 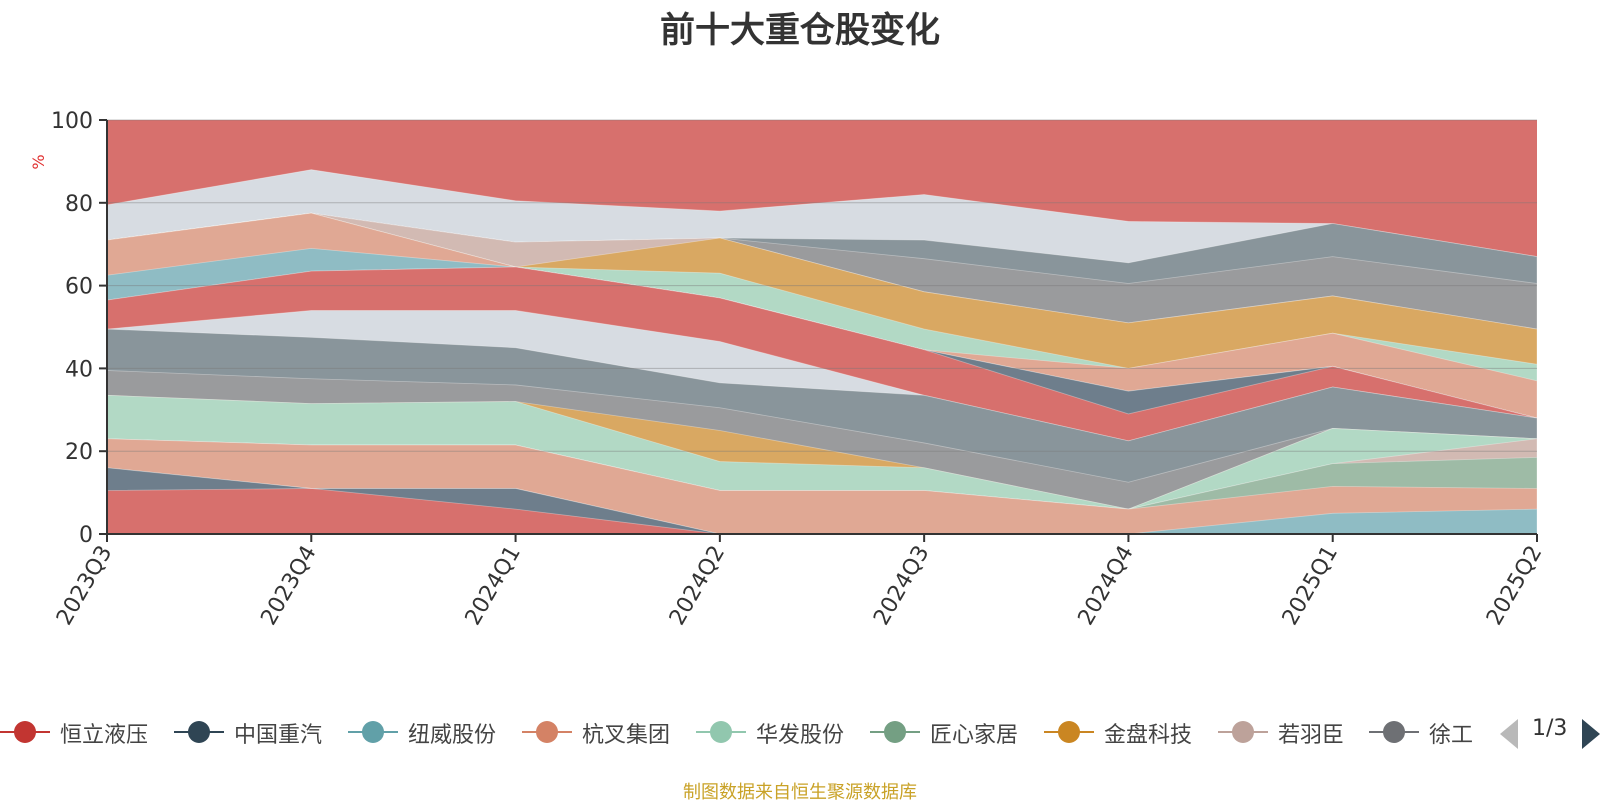 I want to click on legend-next-page-icon, so click(x=1591, y=734).